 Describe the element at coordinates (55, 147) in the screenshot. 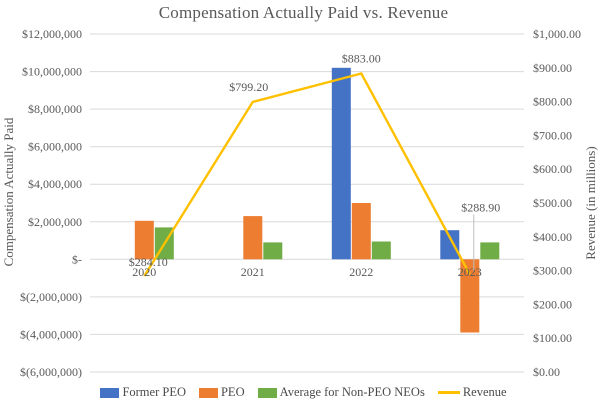

I see `left-axis-tick-label: $6,000,000` at that location.